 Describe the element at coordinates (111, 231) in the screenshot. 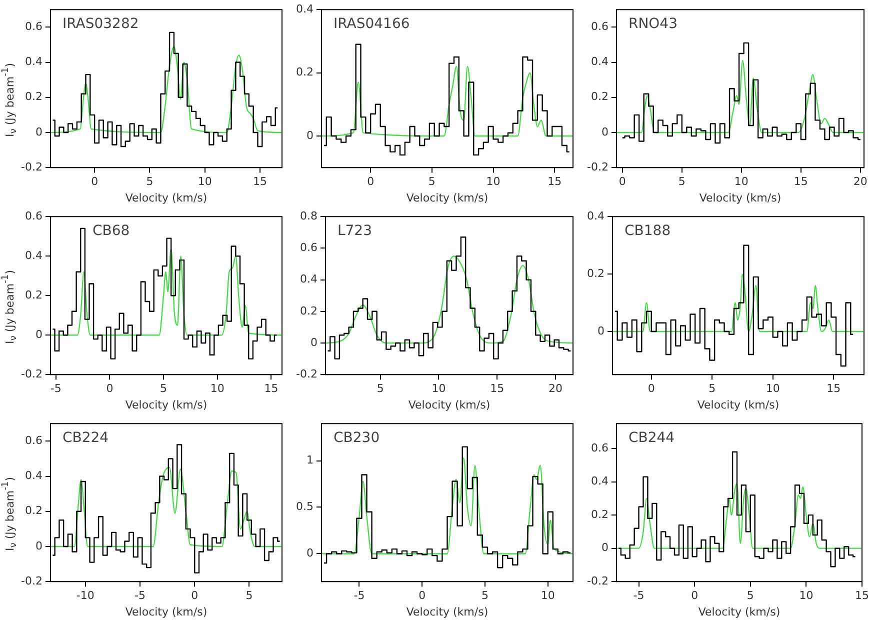

I see `text: CB68` at that location.